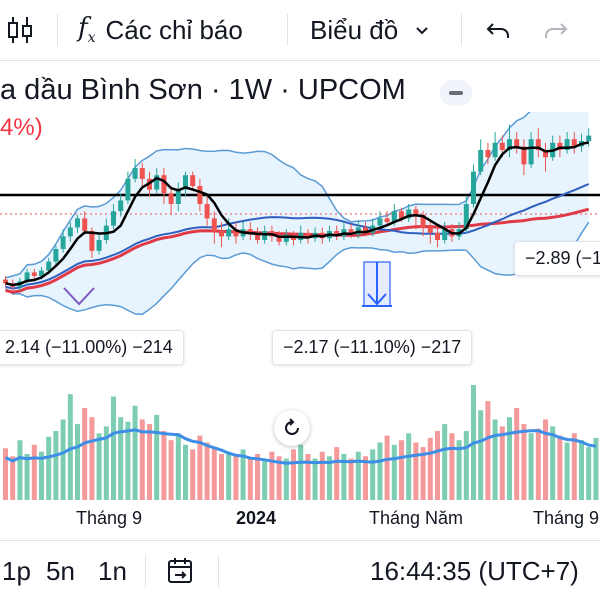 The height and width of the screenshot is (601, 600). Describe the element at coordinates (557, 258) in the screenshot. I see `annotation-label: −2.89 (−1` at that location.